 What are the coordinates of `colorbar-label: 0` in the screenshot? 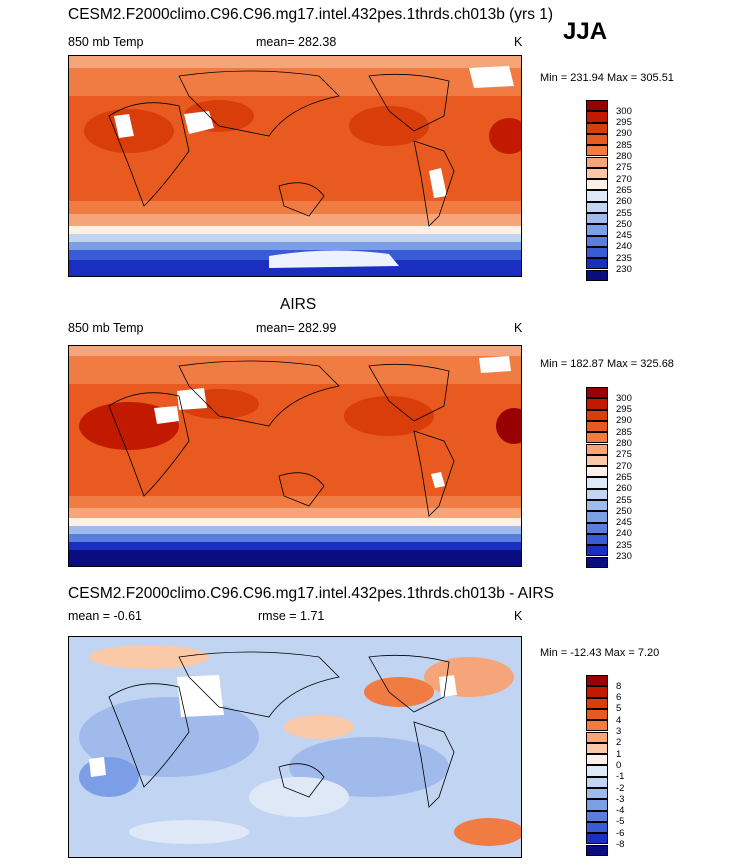 It's located at (619, 765).